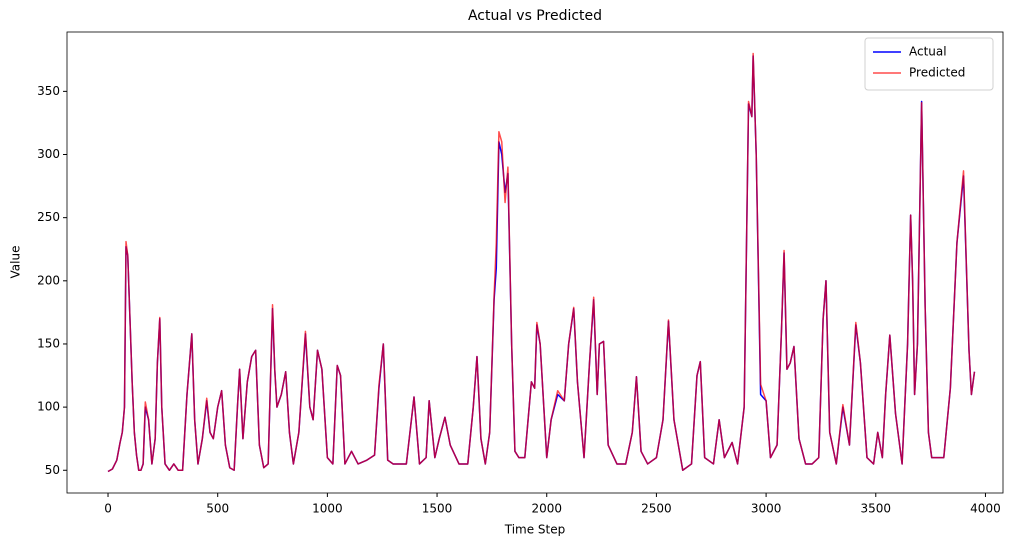  What do you see at coordinates (48, 407) in the screenshot?
I see `y-tick-label: 100` at bounding box center [48, 407].